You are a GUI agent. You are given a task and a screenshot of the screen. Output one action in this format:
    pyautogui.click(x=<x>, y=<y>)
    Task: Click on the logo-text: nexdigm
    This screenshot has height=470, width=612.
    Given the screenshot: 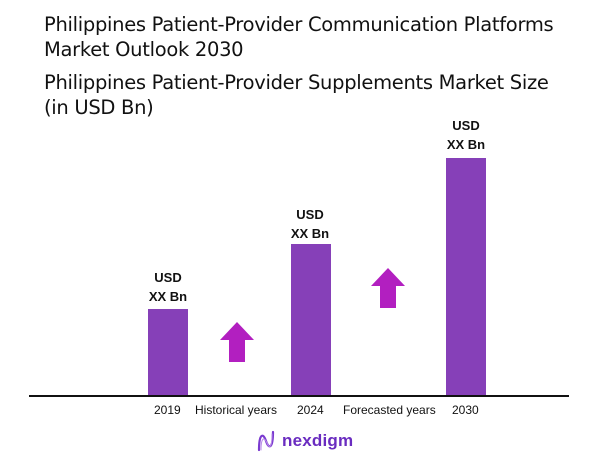 What is the action you would take?
    pyautogui.click(x=318, y=440)
    